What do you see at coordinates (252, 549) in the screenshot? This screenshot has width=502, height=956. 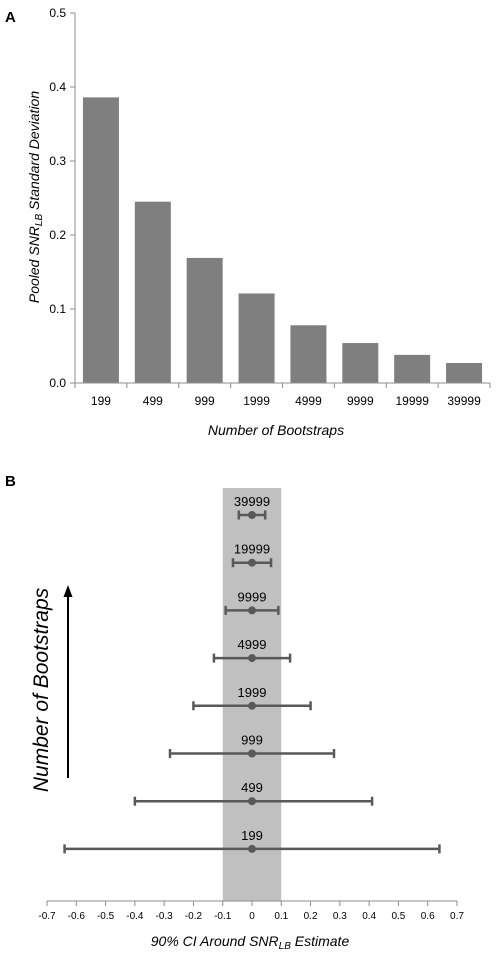 I see `ci-category-label: 19999` at bounding box center [252, 549].